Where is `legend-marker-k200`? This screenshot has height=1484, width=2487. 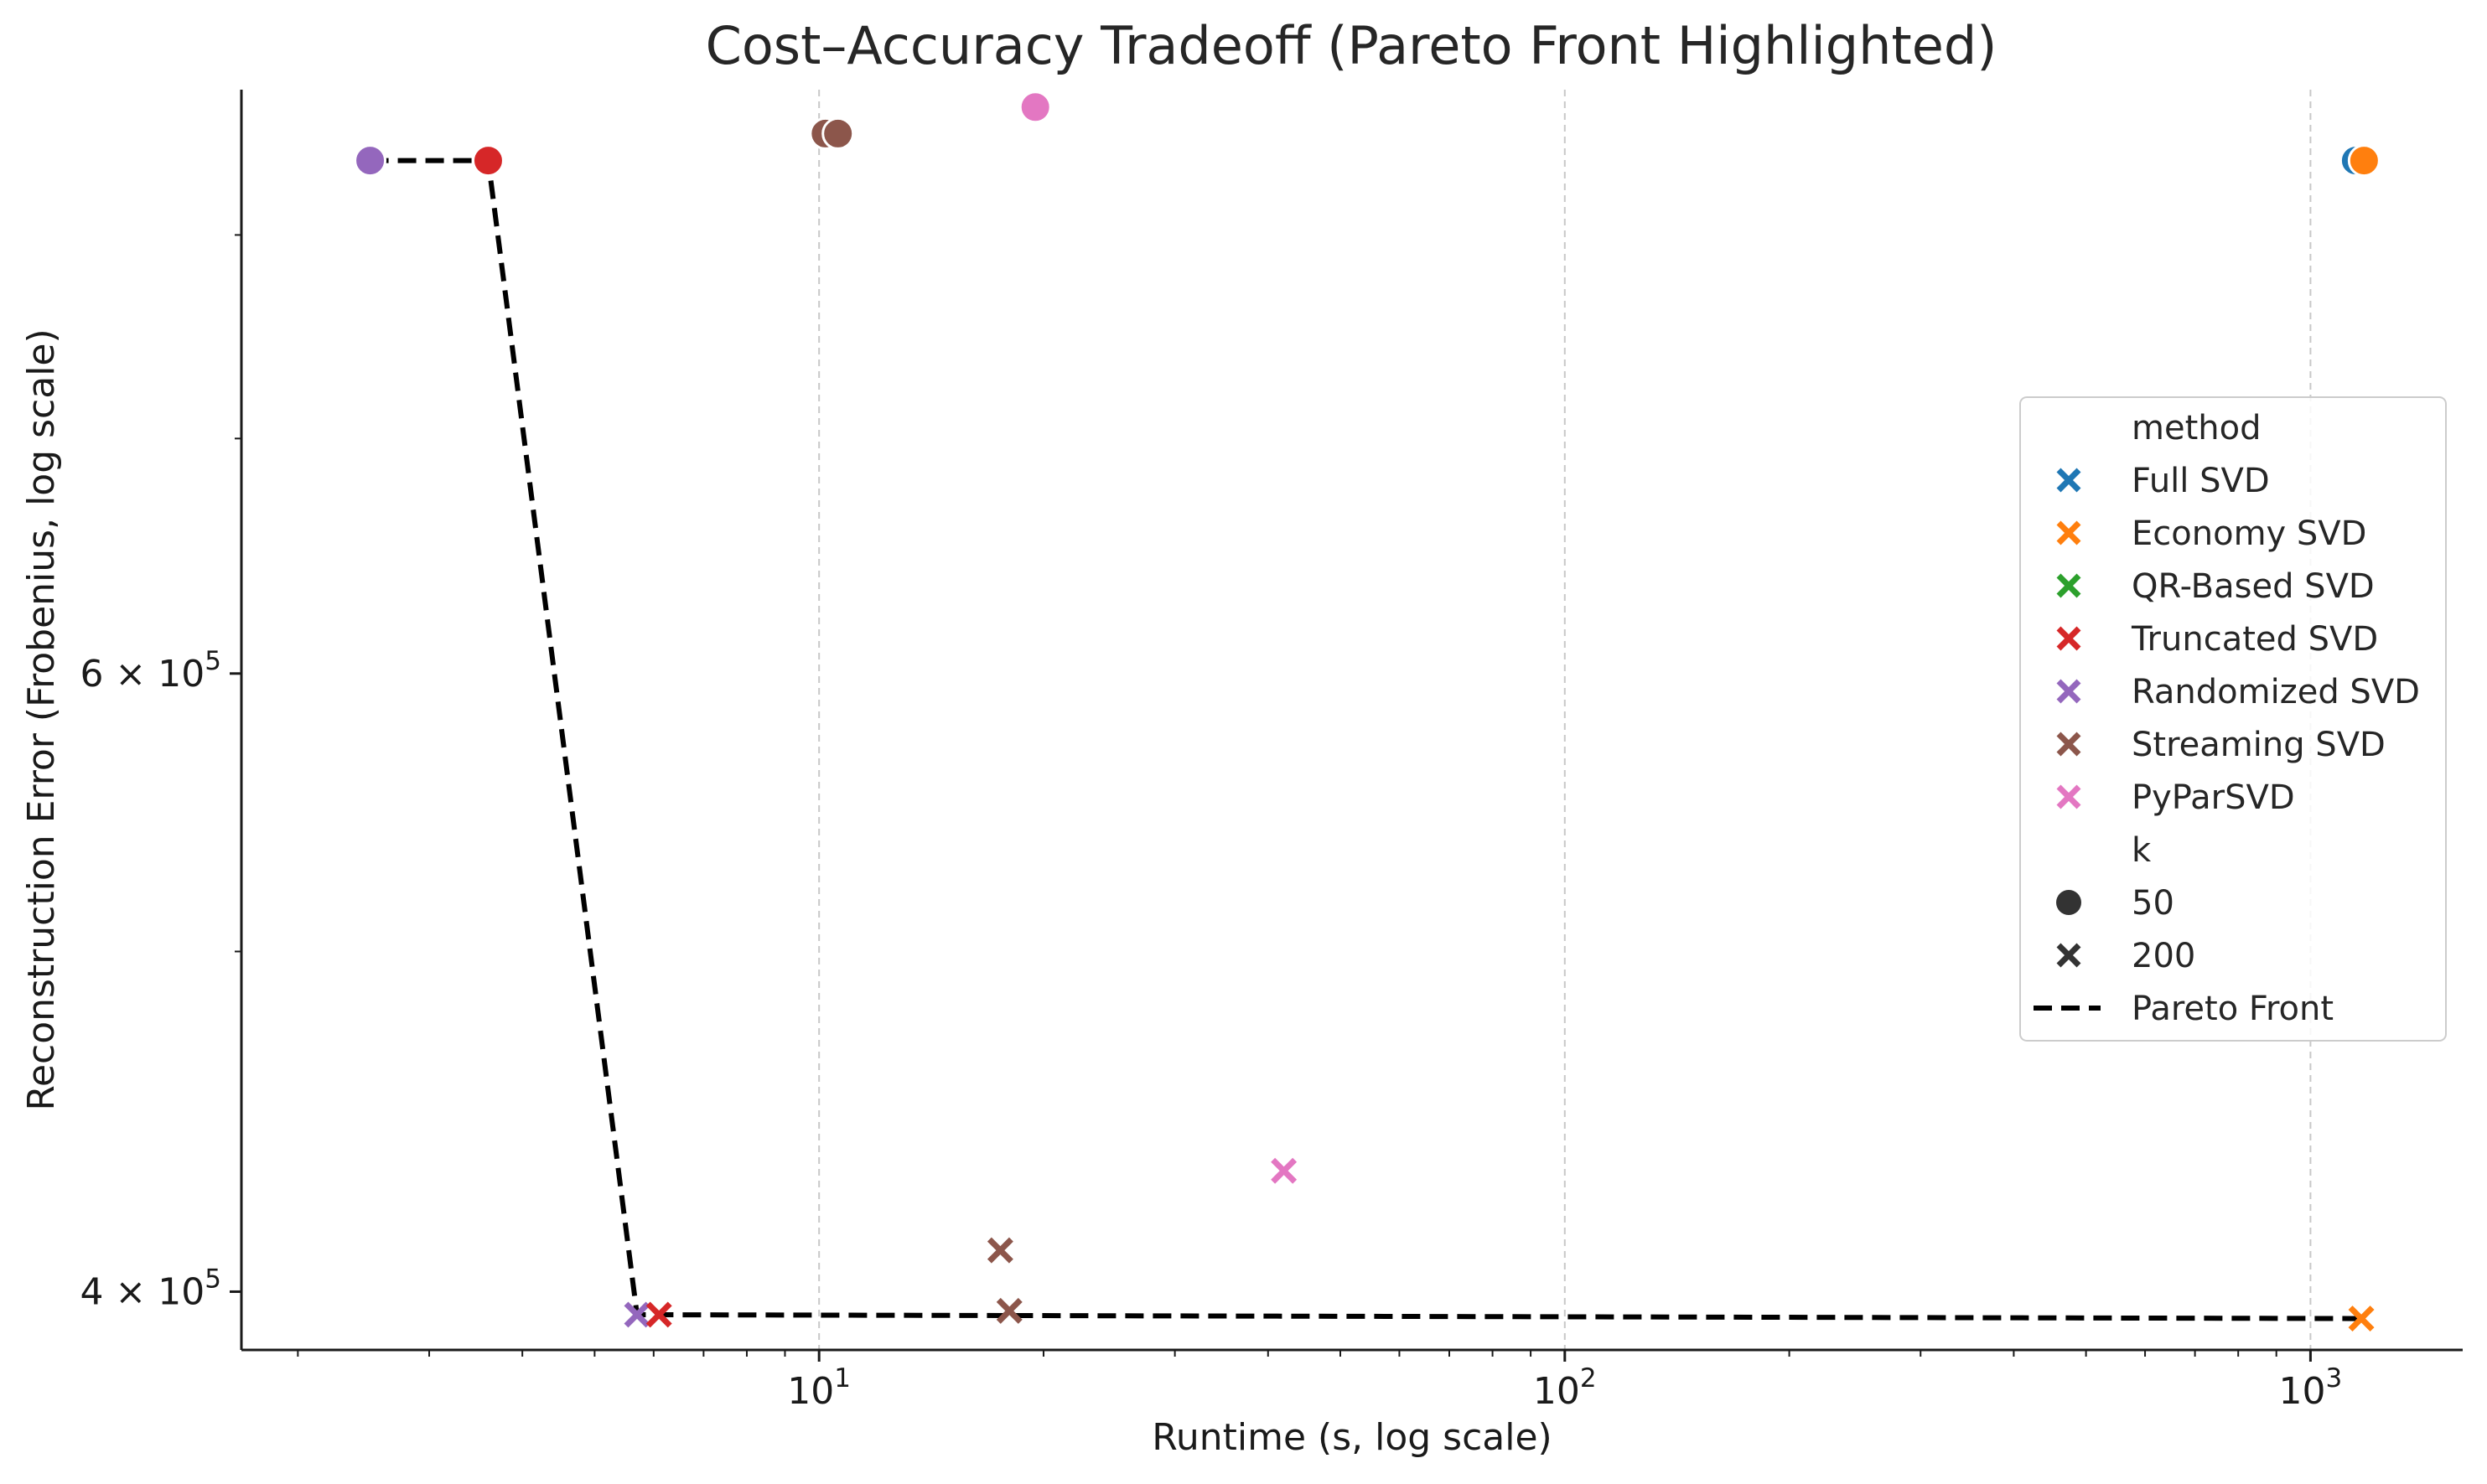
legend-marker-k200 is located at coordinates (2068, 955).